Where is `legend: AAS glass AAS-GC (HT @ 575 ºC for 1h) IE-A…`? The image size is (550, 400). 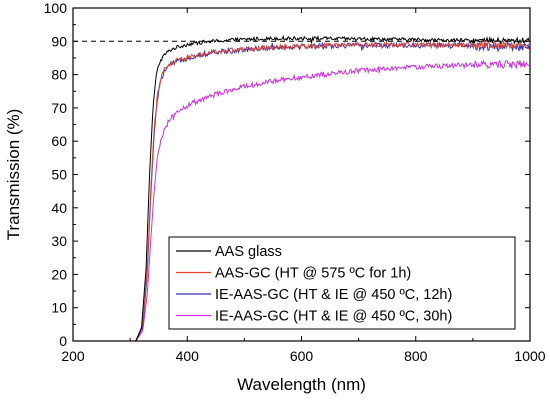 legend: AAS glass AAS-GC (HT @ 575 ºC for 1h) IE-A… is located at coordinates (342, 283).